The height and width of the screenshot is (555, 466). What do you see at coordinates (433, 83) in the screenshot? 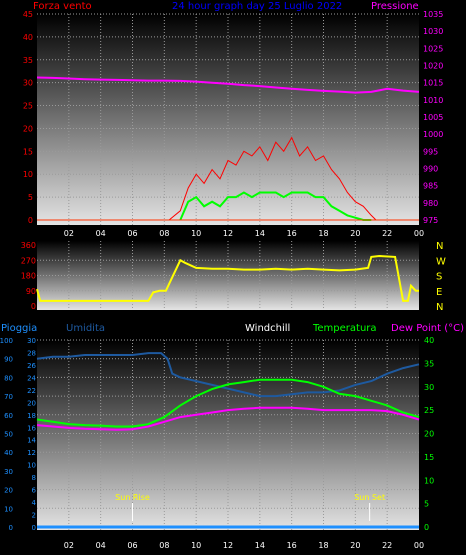
I see `pressure-tick-label: 1015` at bounding box center [433, 83].